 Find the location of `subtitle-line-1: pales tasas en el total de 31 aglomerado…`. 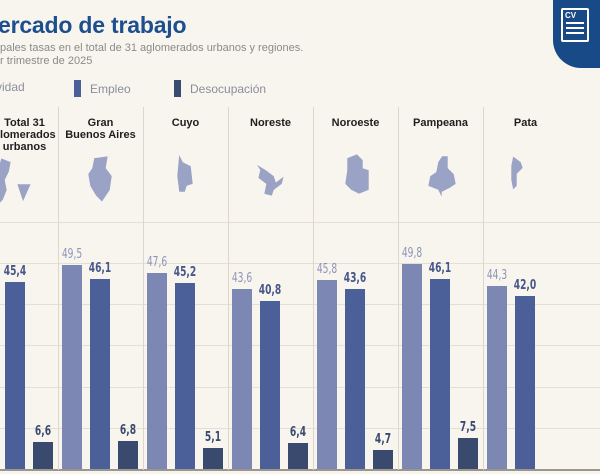

subtitle-line-1: pales tasas en el total de 31 aglomerado… is located at coordinates (152, 48).